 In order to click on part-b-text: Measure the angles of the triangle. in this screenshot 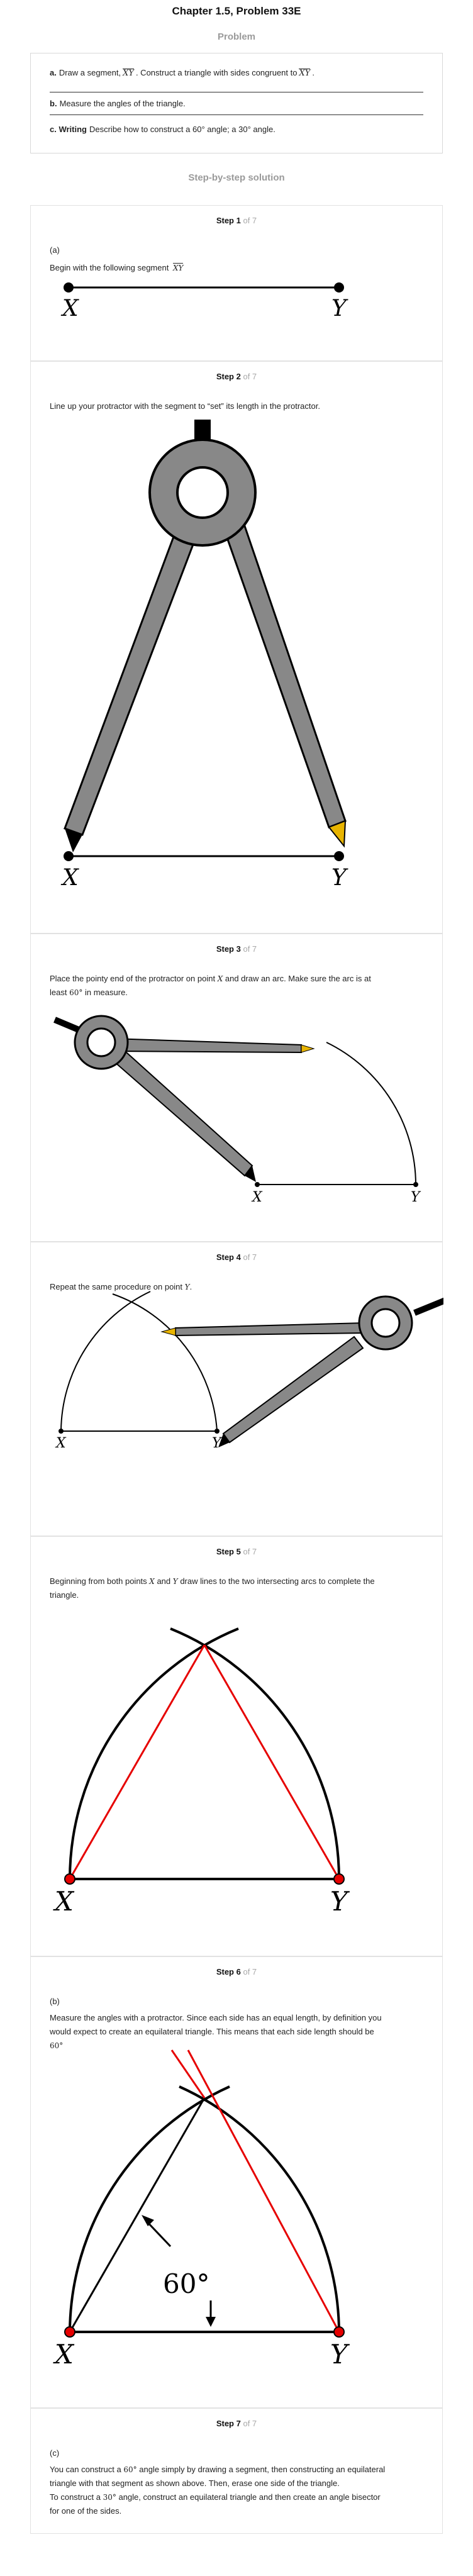, I will do `click(123, 103)`.